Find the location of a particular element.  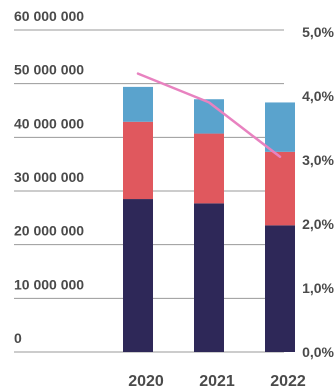

y-tick-label-6: 60 000 000 is located at coordinates (49, 16).